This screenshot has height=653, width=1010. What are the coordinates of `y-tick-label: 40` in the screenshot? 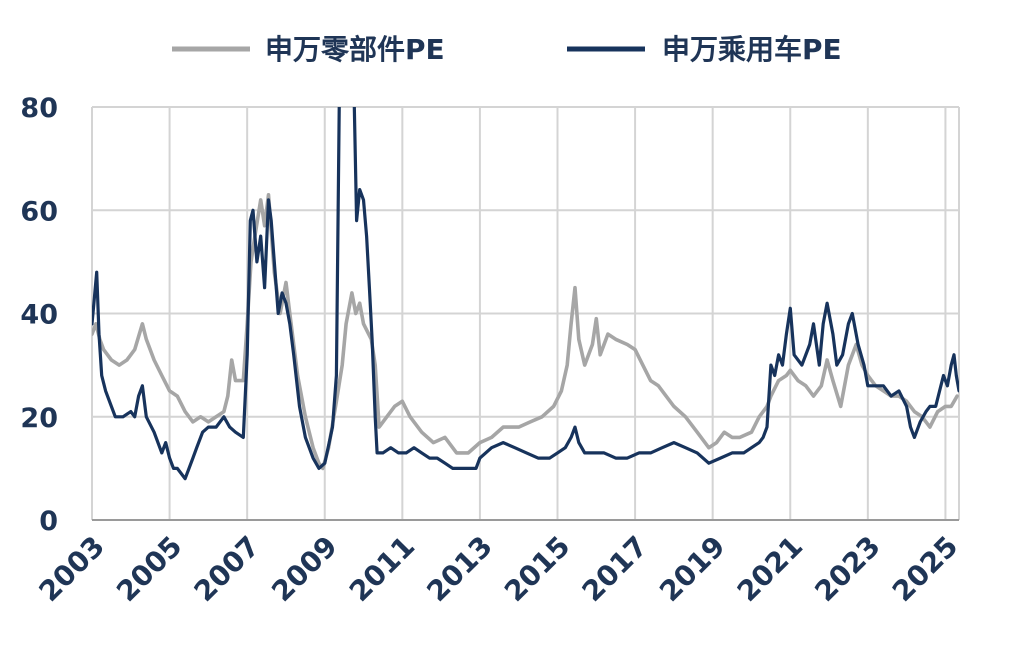 It's located at (39, 315).